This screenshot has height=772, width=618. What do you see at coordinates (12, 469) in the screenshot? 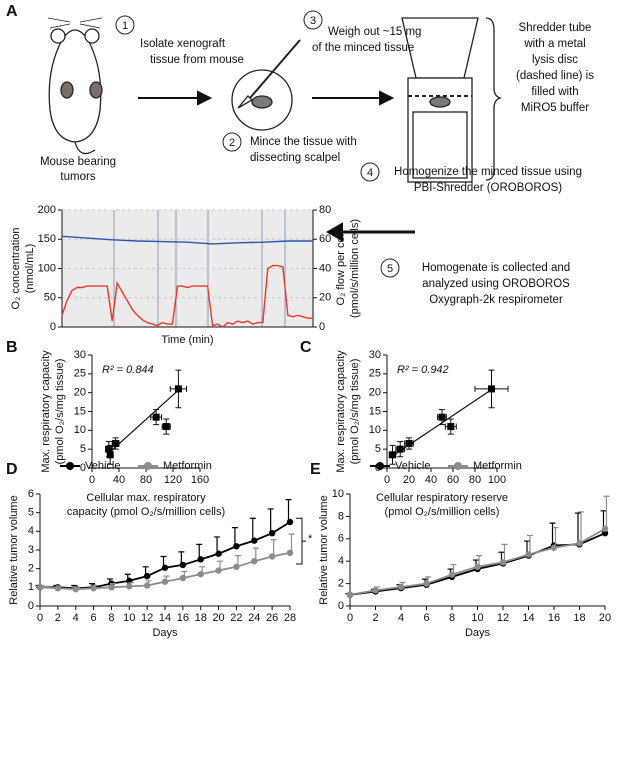
I see `panel-label: D` at bounding box center [12, 469].